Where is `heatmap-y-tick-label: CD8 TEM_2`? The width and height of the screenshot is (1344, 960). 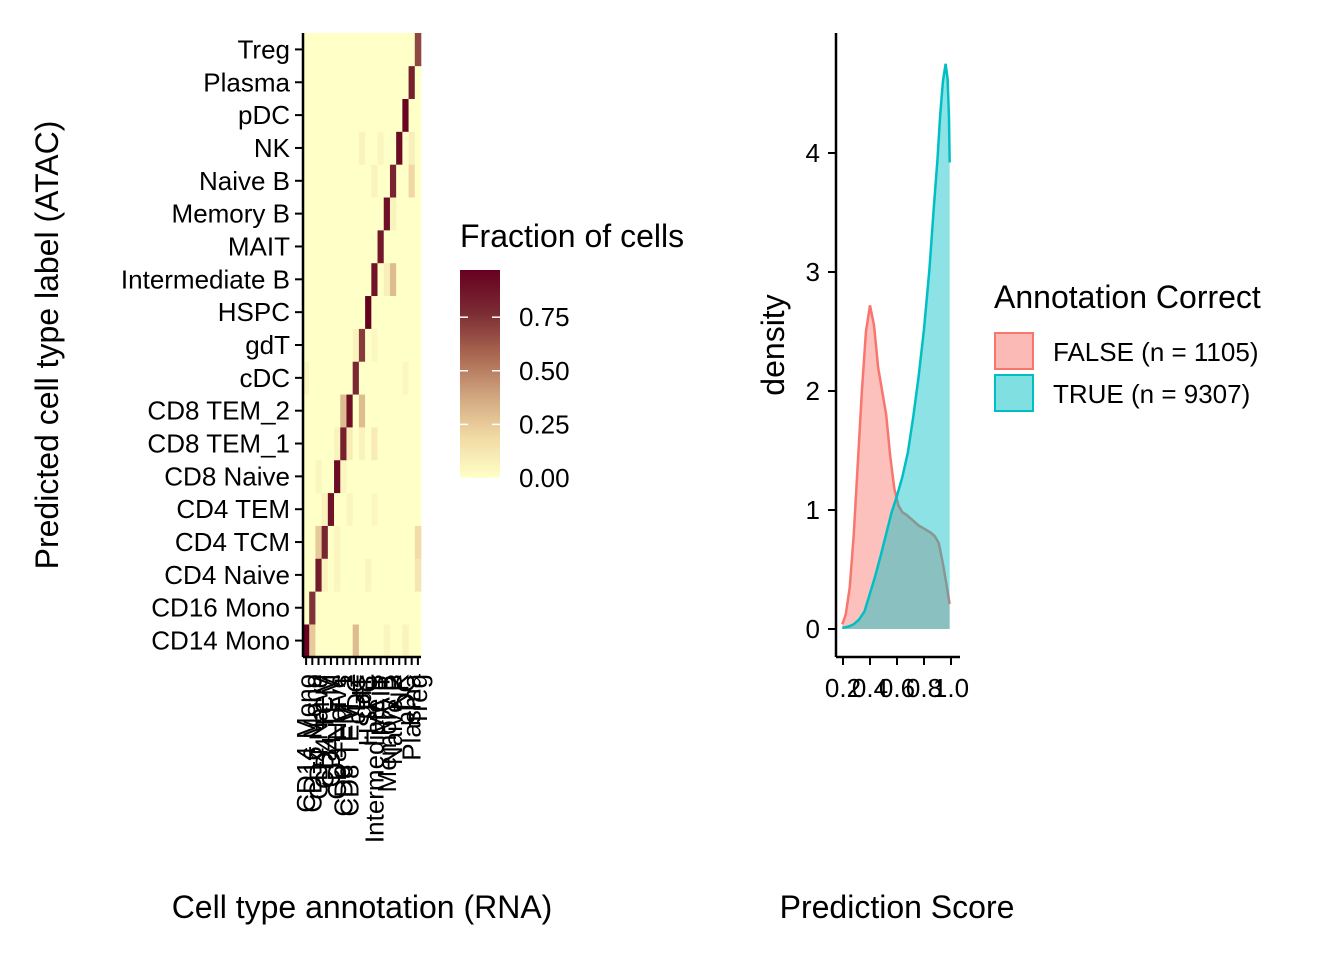 heatmap-y-tick-label: CD8 TEM_2 is located at coordinates (218, 411).